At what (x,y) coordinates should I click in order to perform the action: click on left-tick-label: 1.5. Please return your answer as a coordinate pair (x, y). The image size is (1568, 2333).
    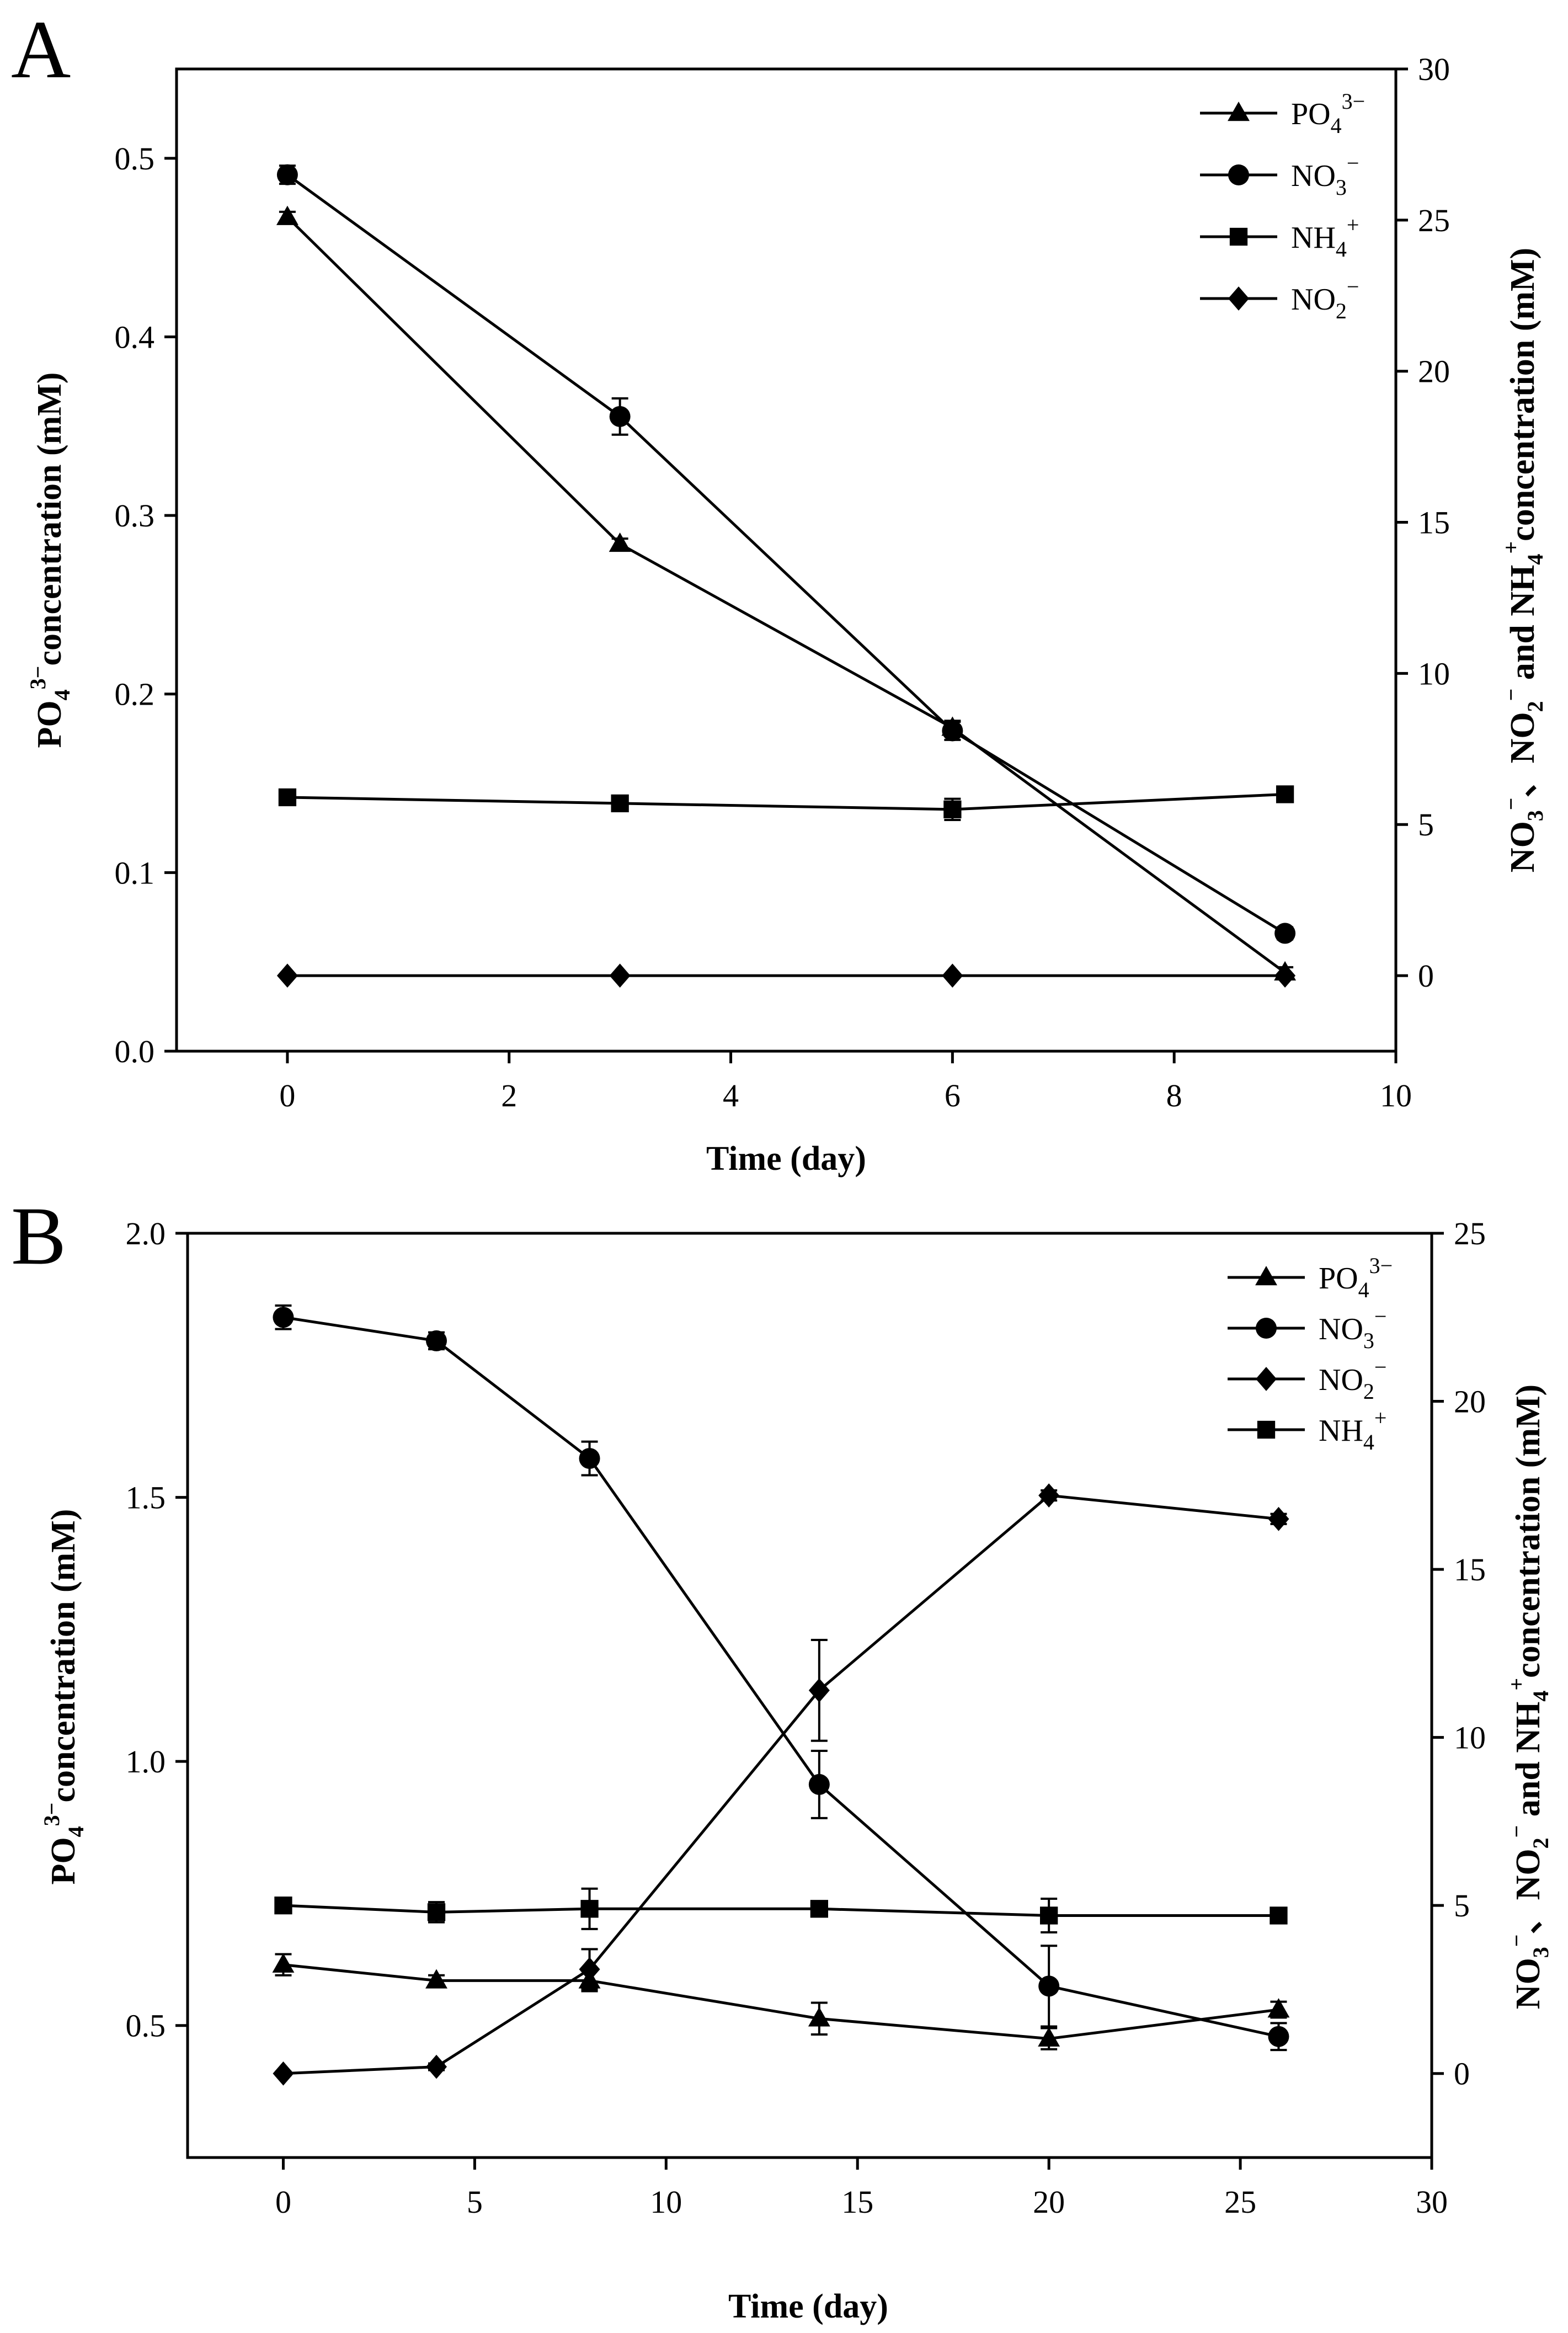
    Looking at the image, I should click on (146, 1498).